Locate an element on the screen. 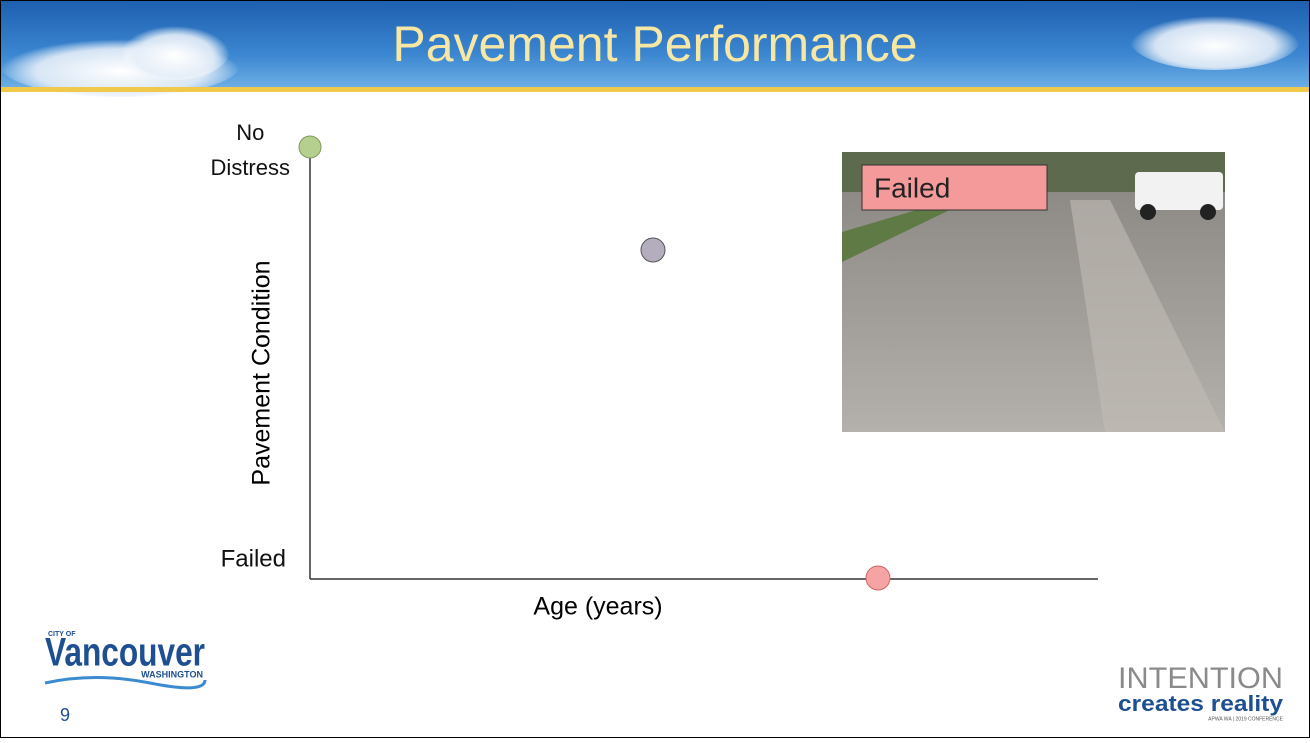 The width and height of the screenshot is (1310, 743). header-rule is located at coordinates (655, 89).